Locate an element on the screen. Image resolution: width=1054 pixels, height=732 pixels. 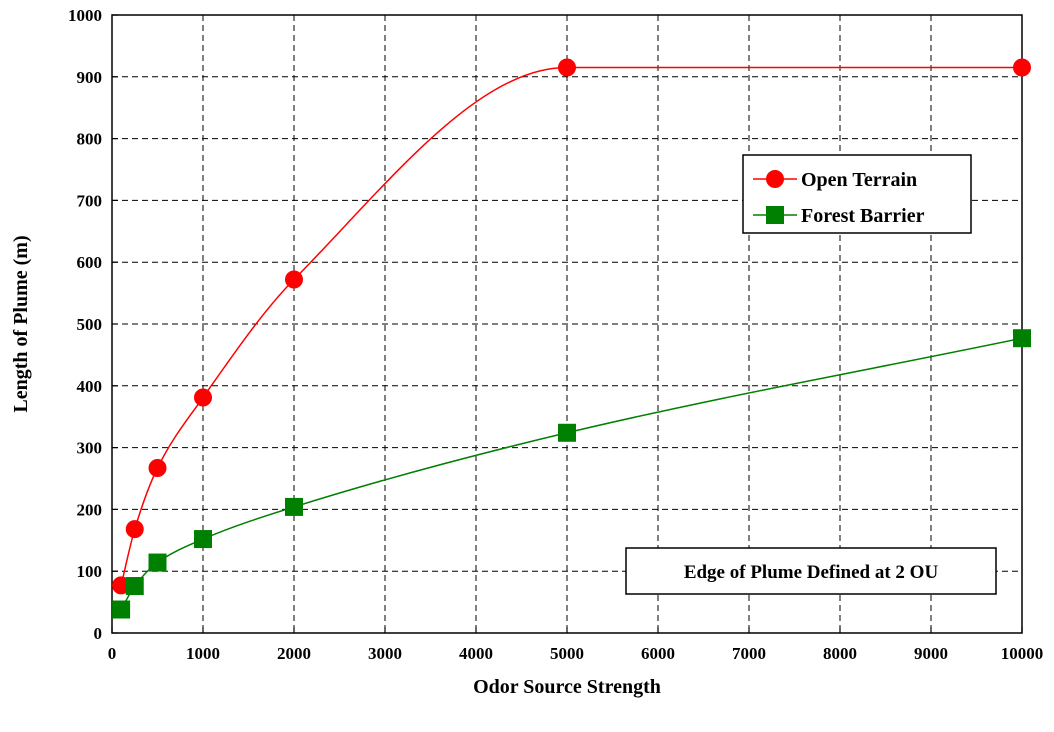
x-tick-label-6: 6000 is located at coordinates (658, 653).